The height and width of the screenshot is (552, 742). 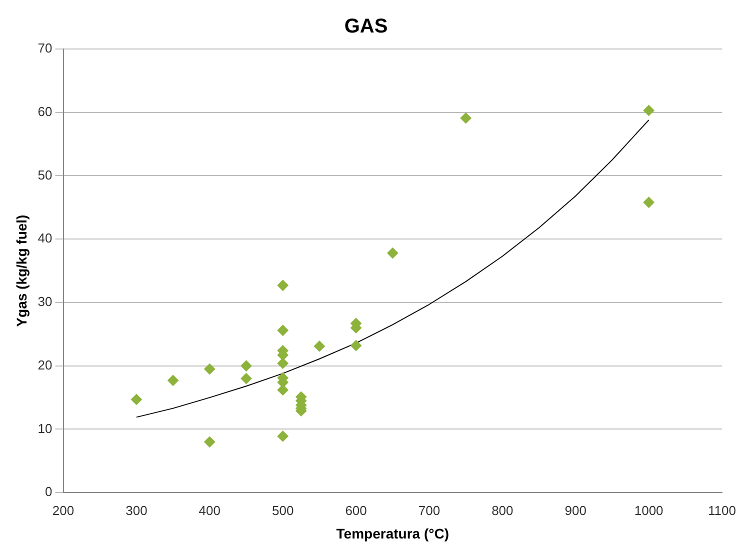 What do you see at coordinates (45, 48) in the screenshot?
I see `y-tick-label: 70` at bounding box center [45, 48].